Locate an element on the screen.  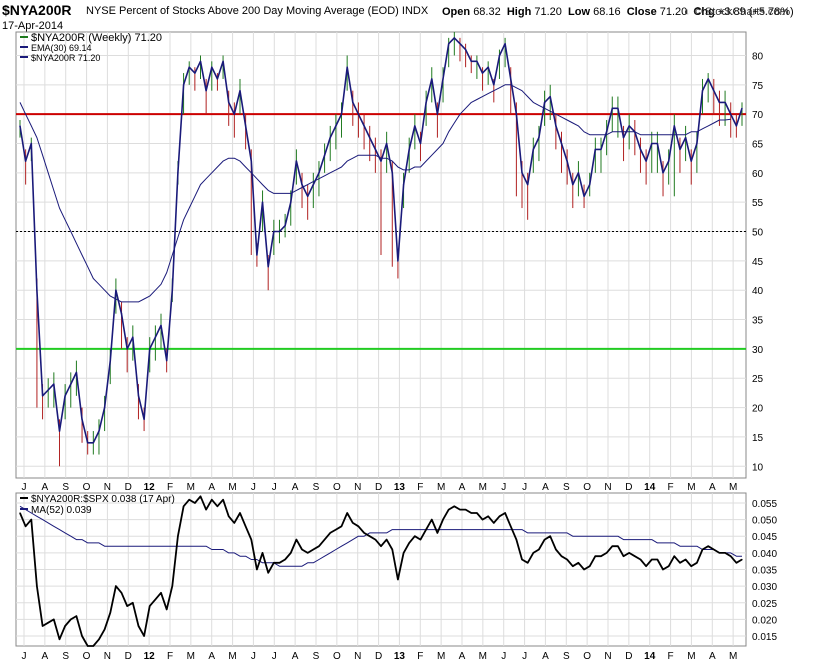
price-x-tick-label: A is located at coordinates (462, 487).